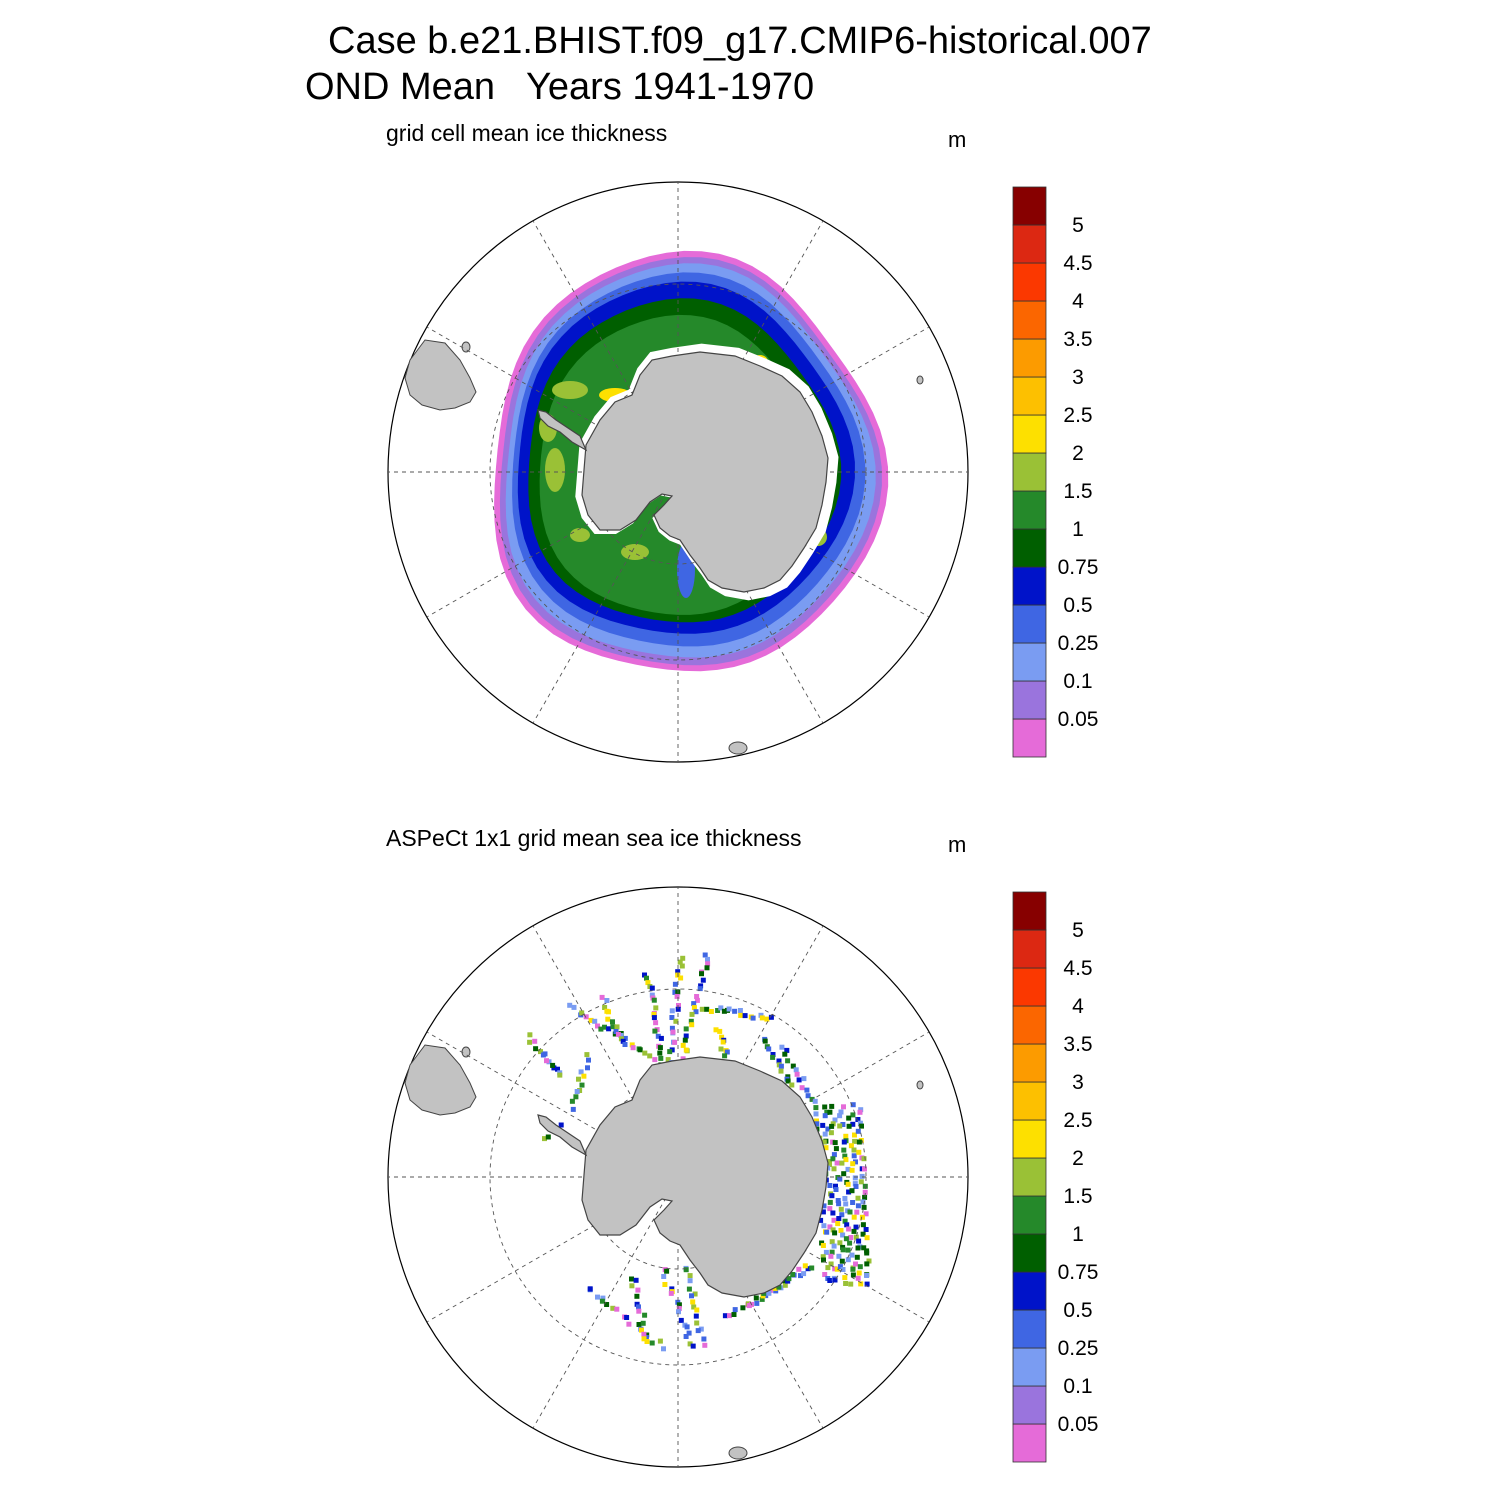 The width and height of the screenshot is (1500, 1500). What do you see at coordinates (1077, 1310) in the screenshot?
I see `colorbar-tick-label: 0.5` at bounding box center [1077, 1310].